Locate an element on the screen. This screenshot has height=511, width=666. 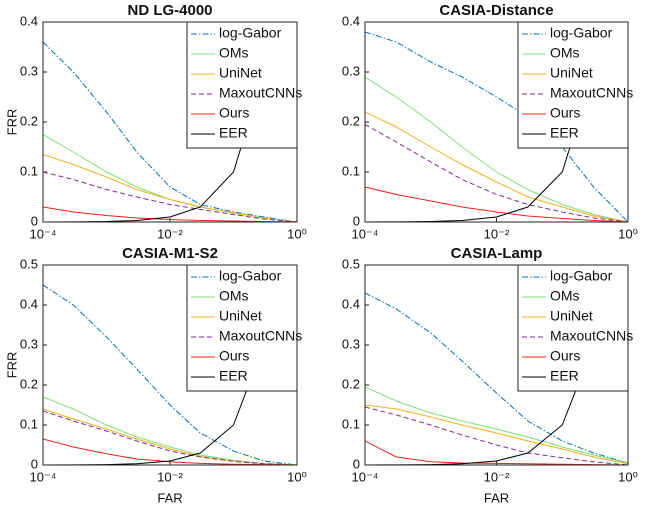
subplot-title: ND LG-4000 is located at coordinates (169, 10).